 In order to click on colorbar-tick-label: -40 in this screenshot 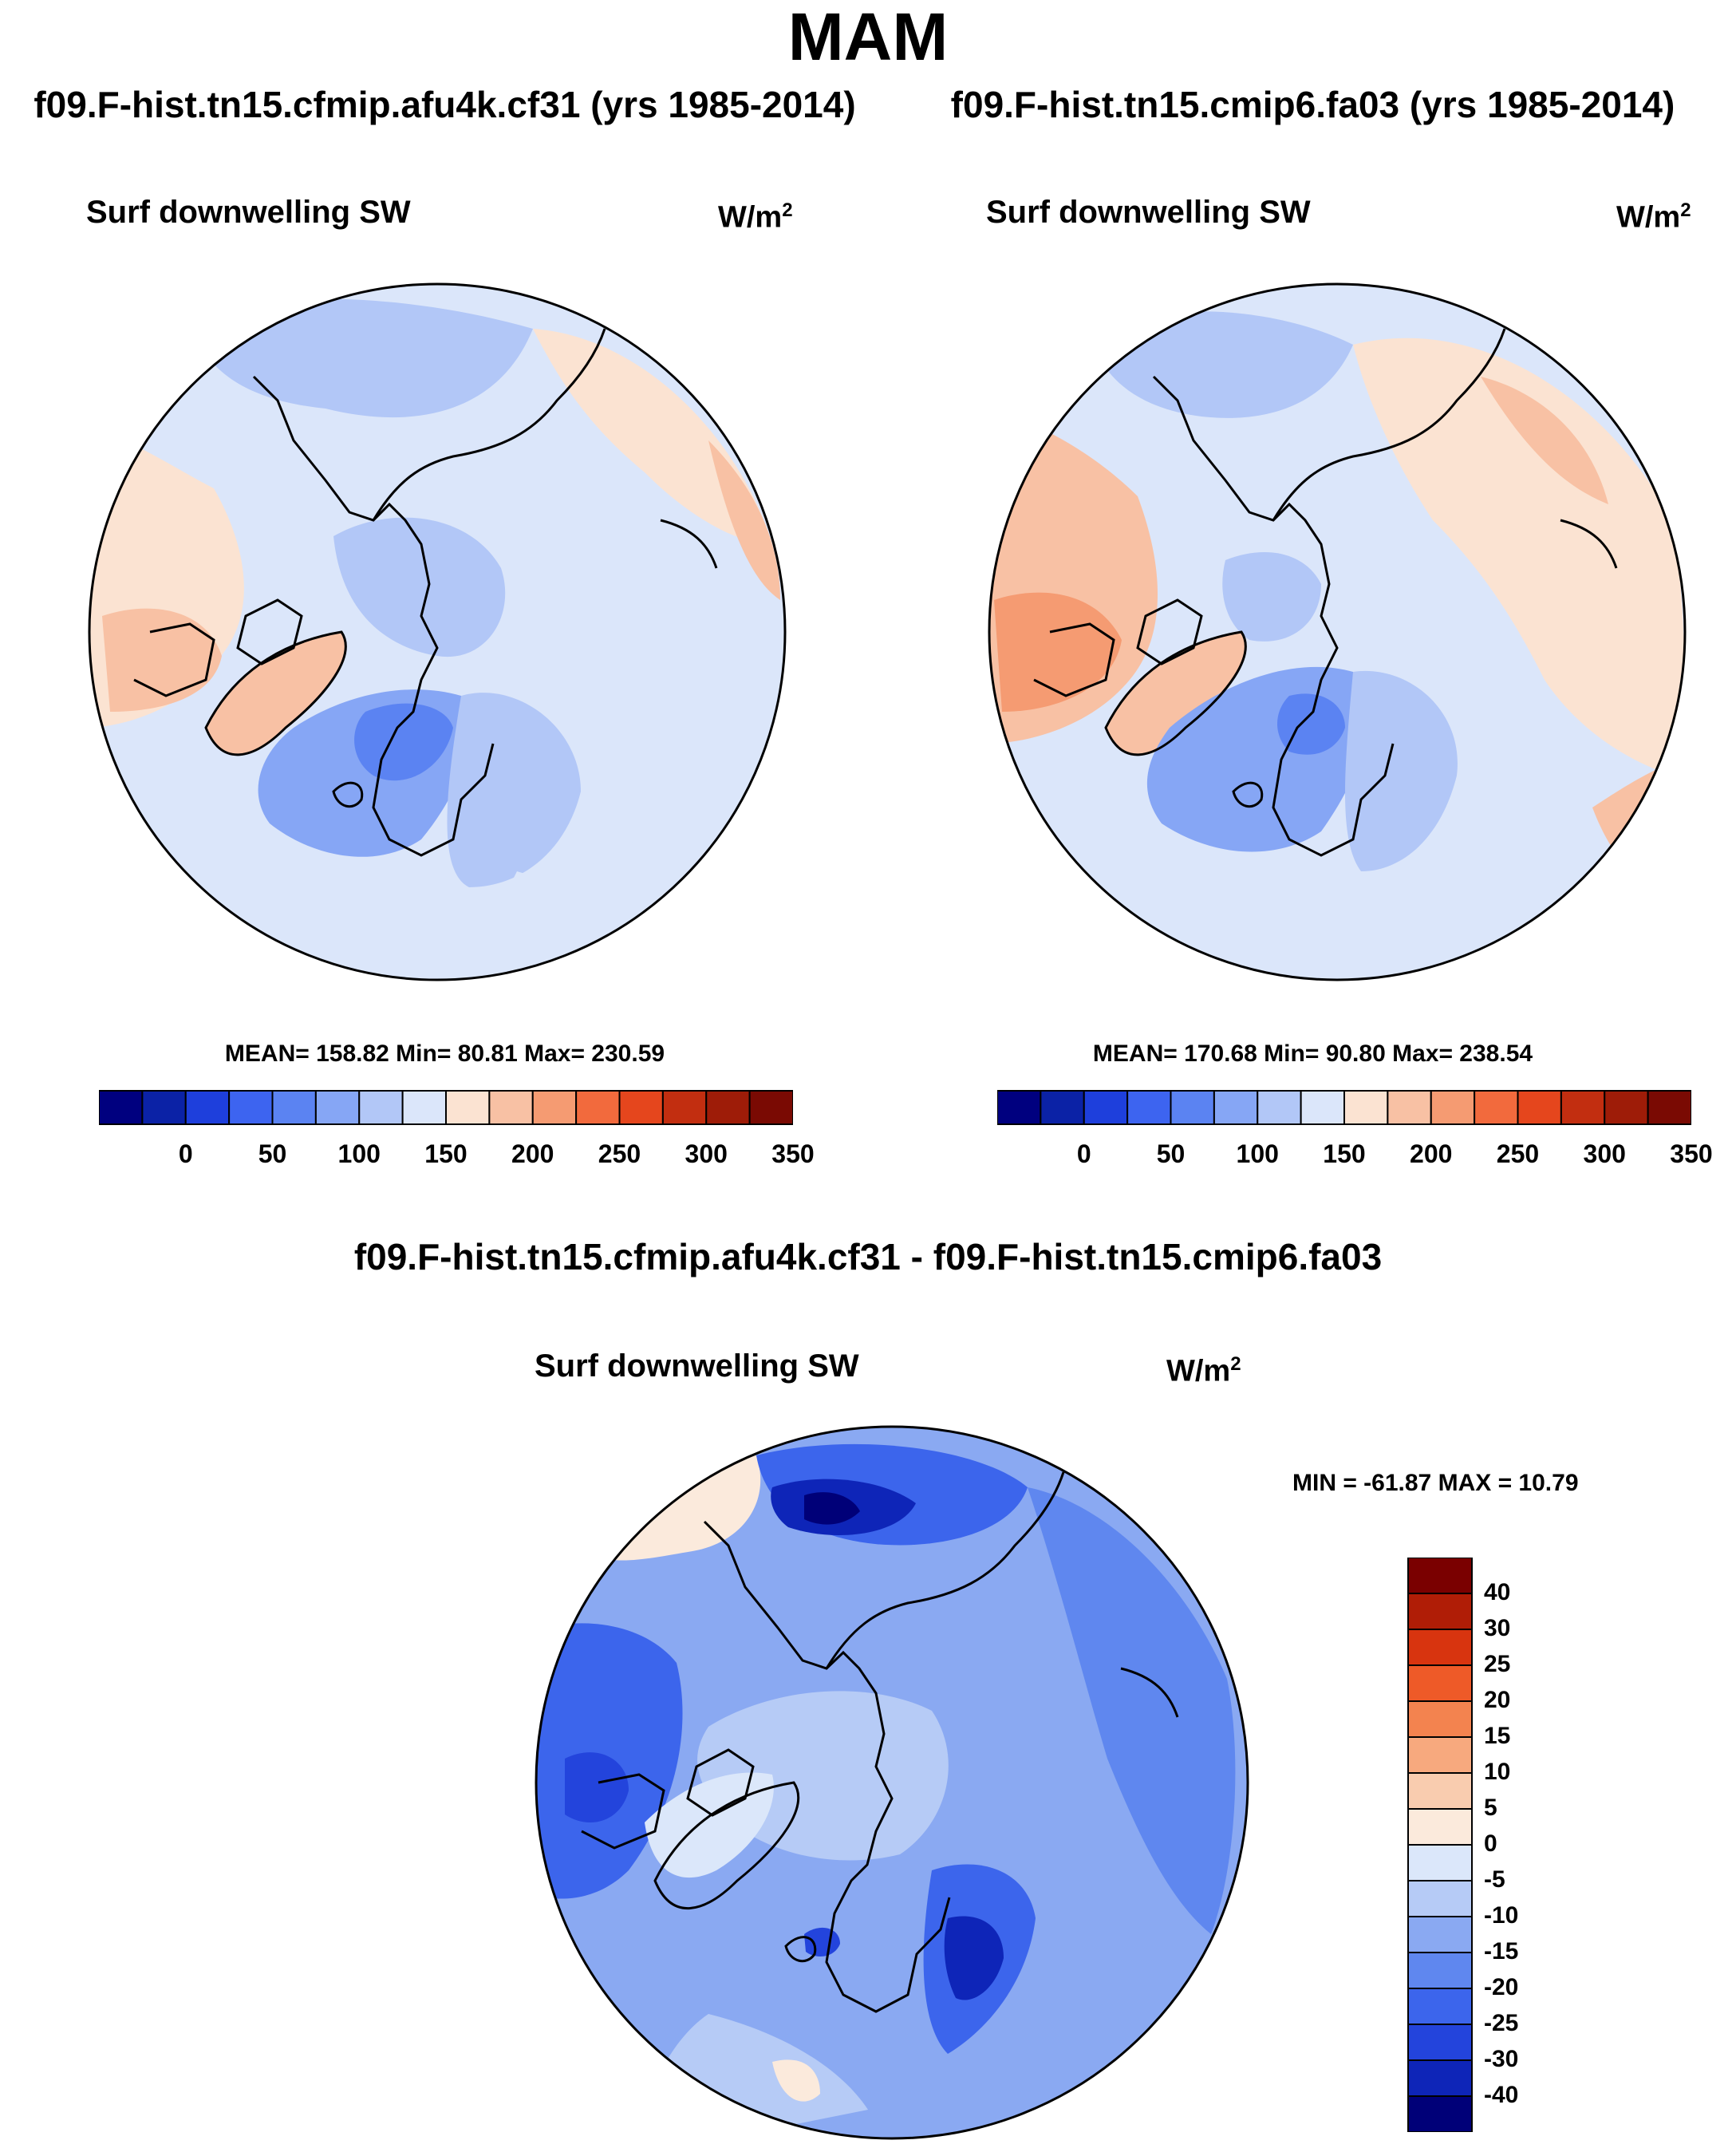, I will do `click(1501, 2095)`.